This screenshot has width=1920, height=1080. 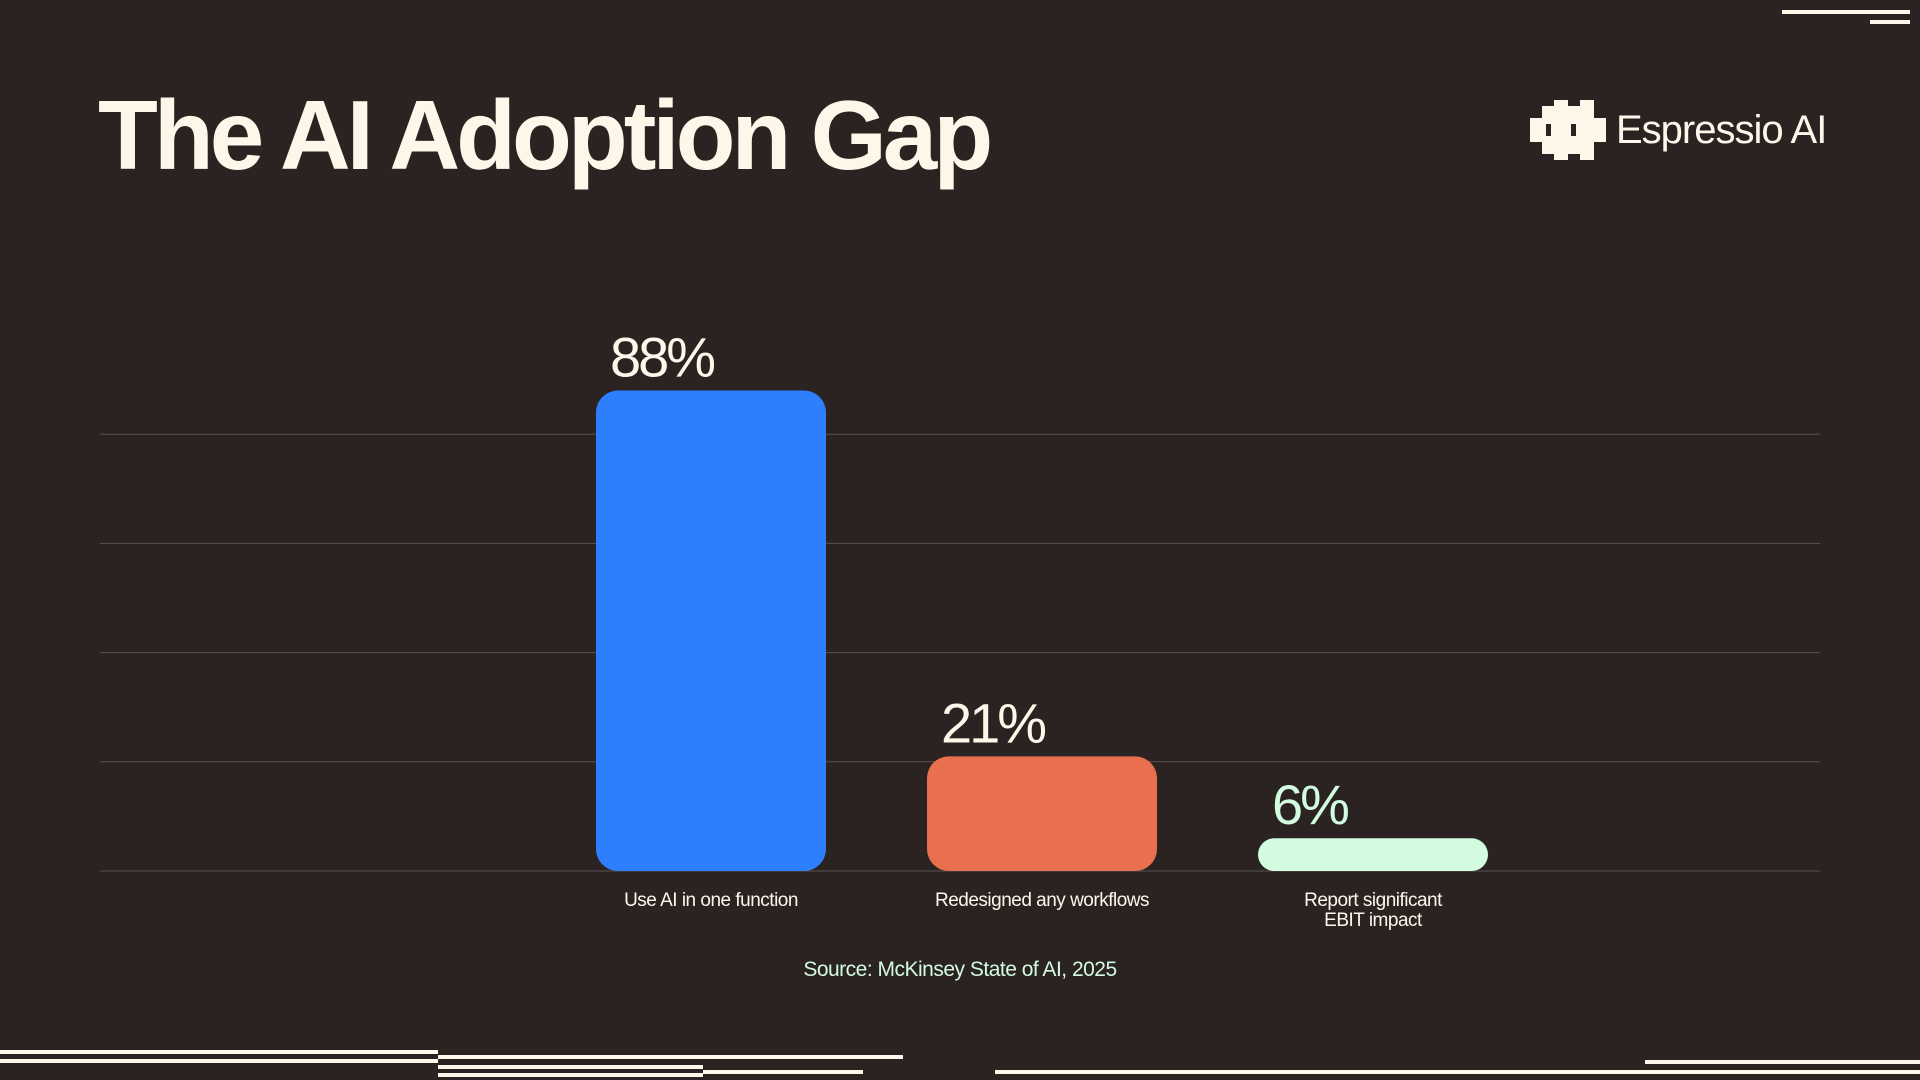 What do you see at coordinates (1373, 920) in the screenshot?
I see `category-label: EBIT impact` at bounding box center [1373, 920].